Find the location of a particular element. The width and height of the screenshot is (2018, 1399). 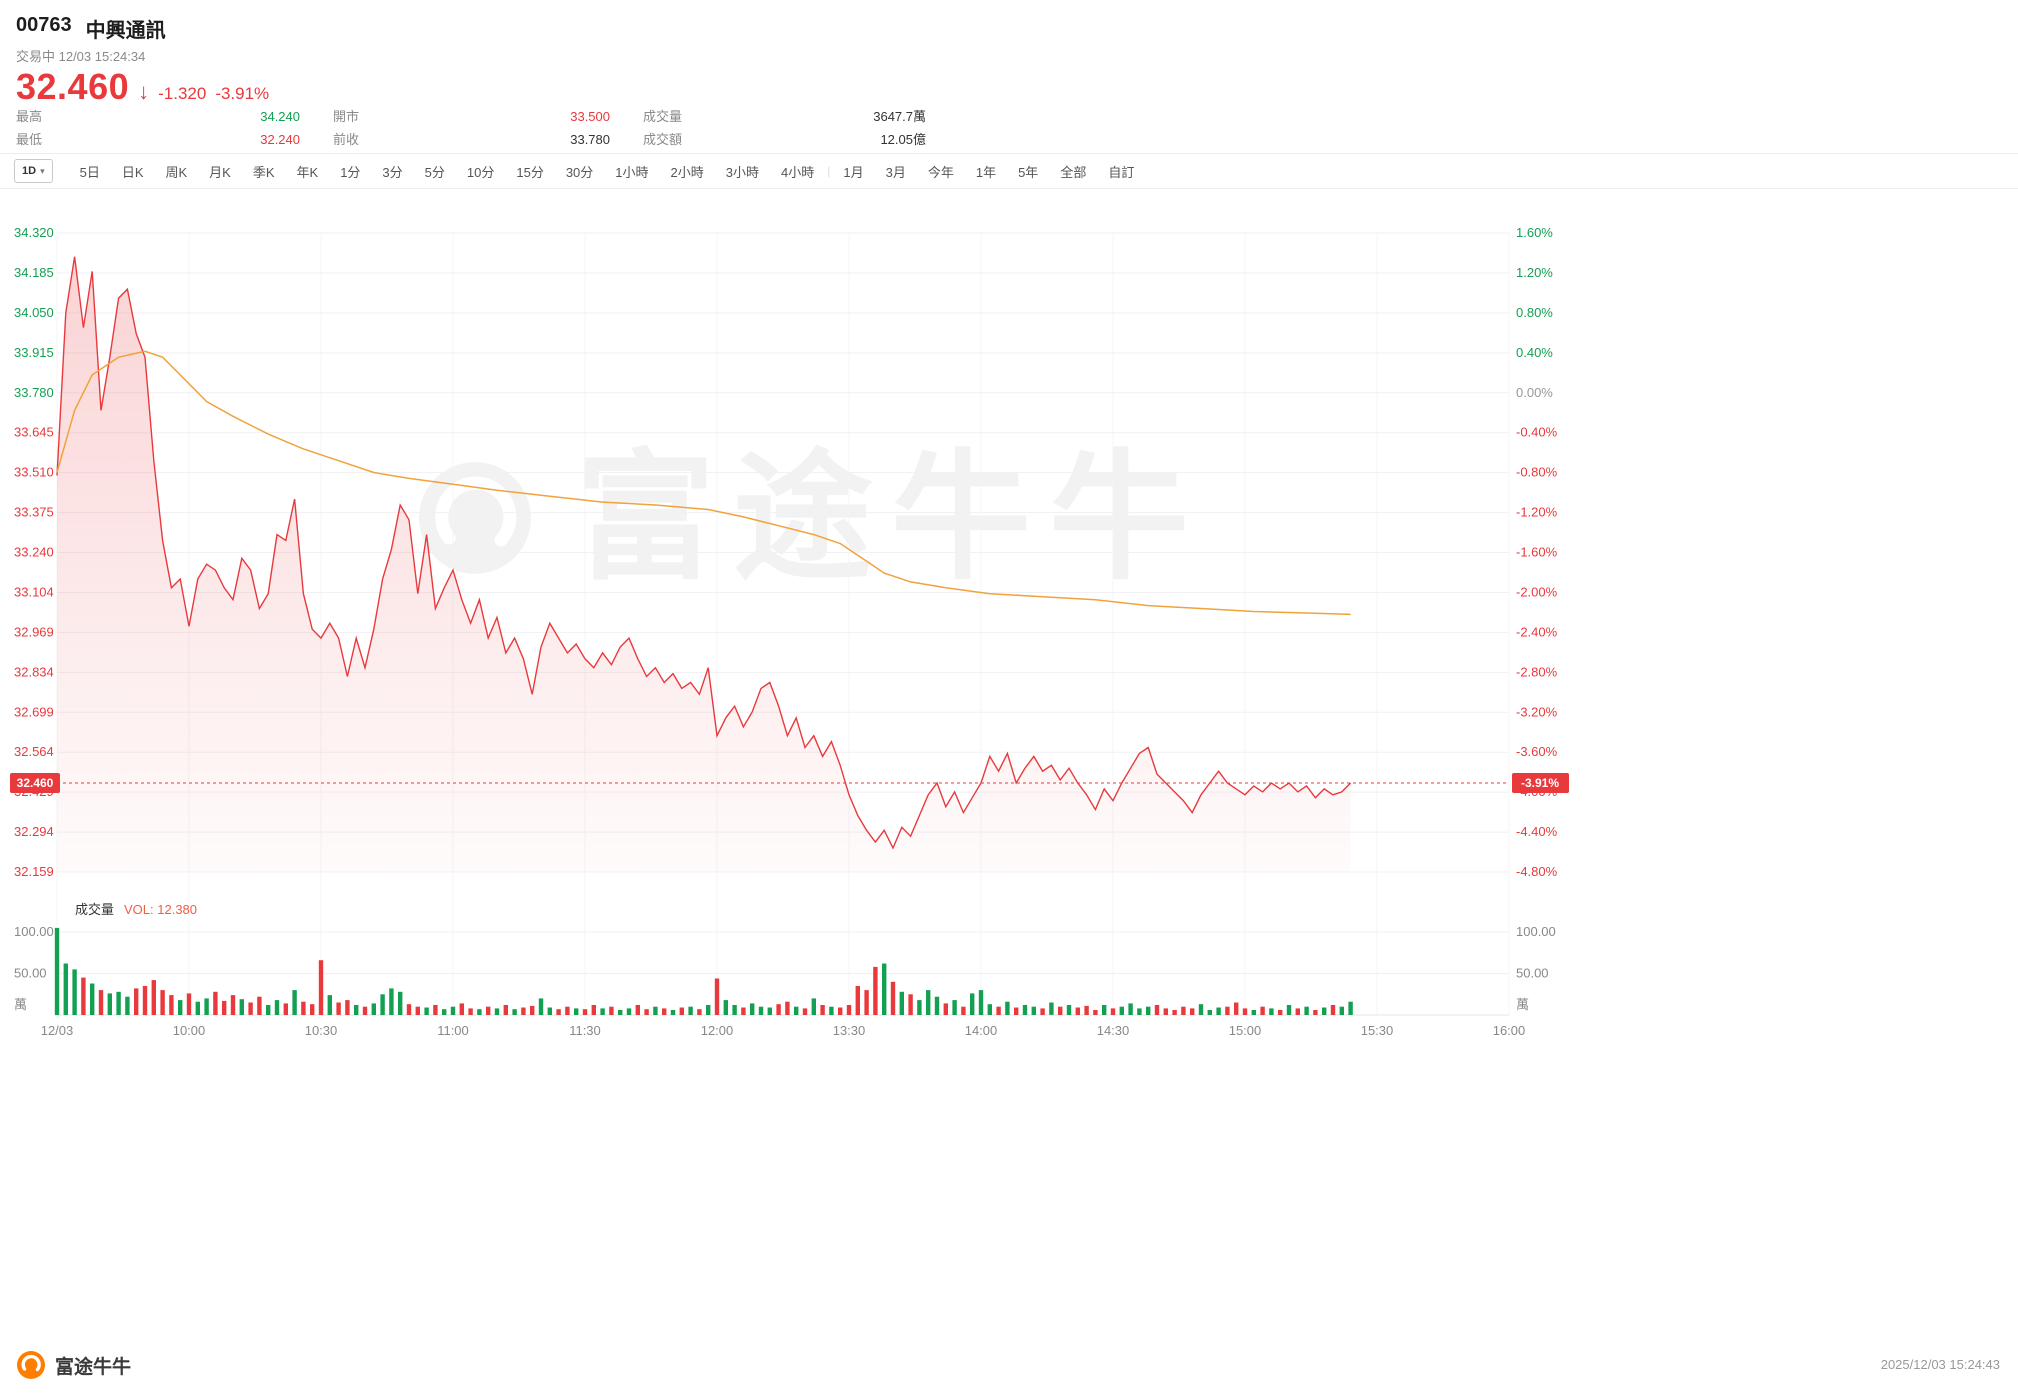

stat-value-low: 32.240 is located at coordinates (280, 139).